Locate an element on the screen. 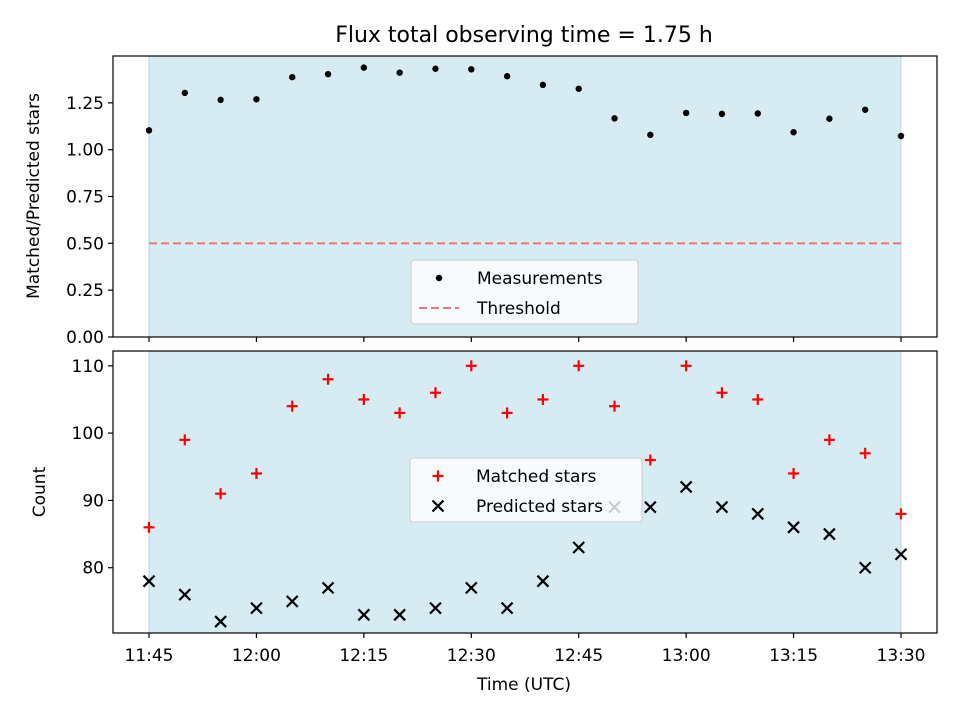 The image size is (960, 720). y-tick-label: 1.00 is located at coordinates (85, 151).